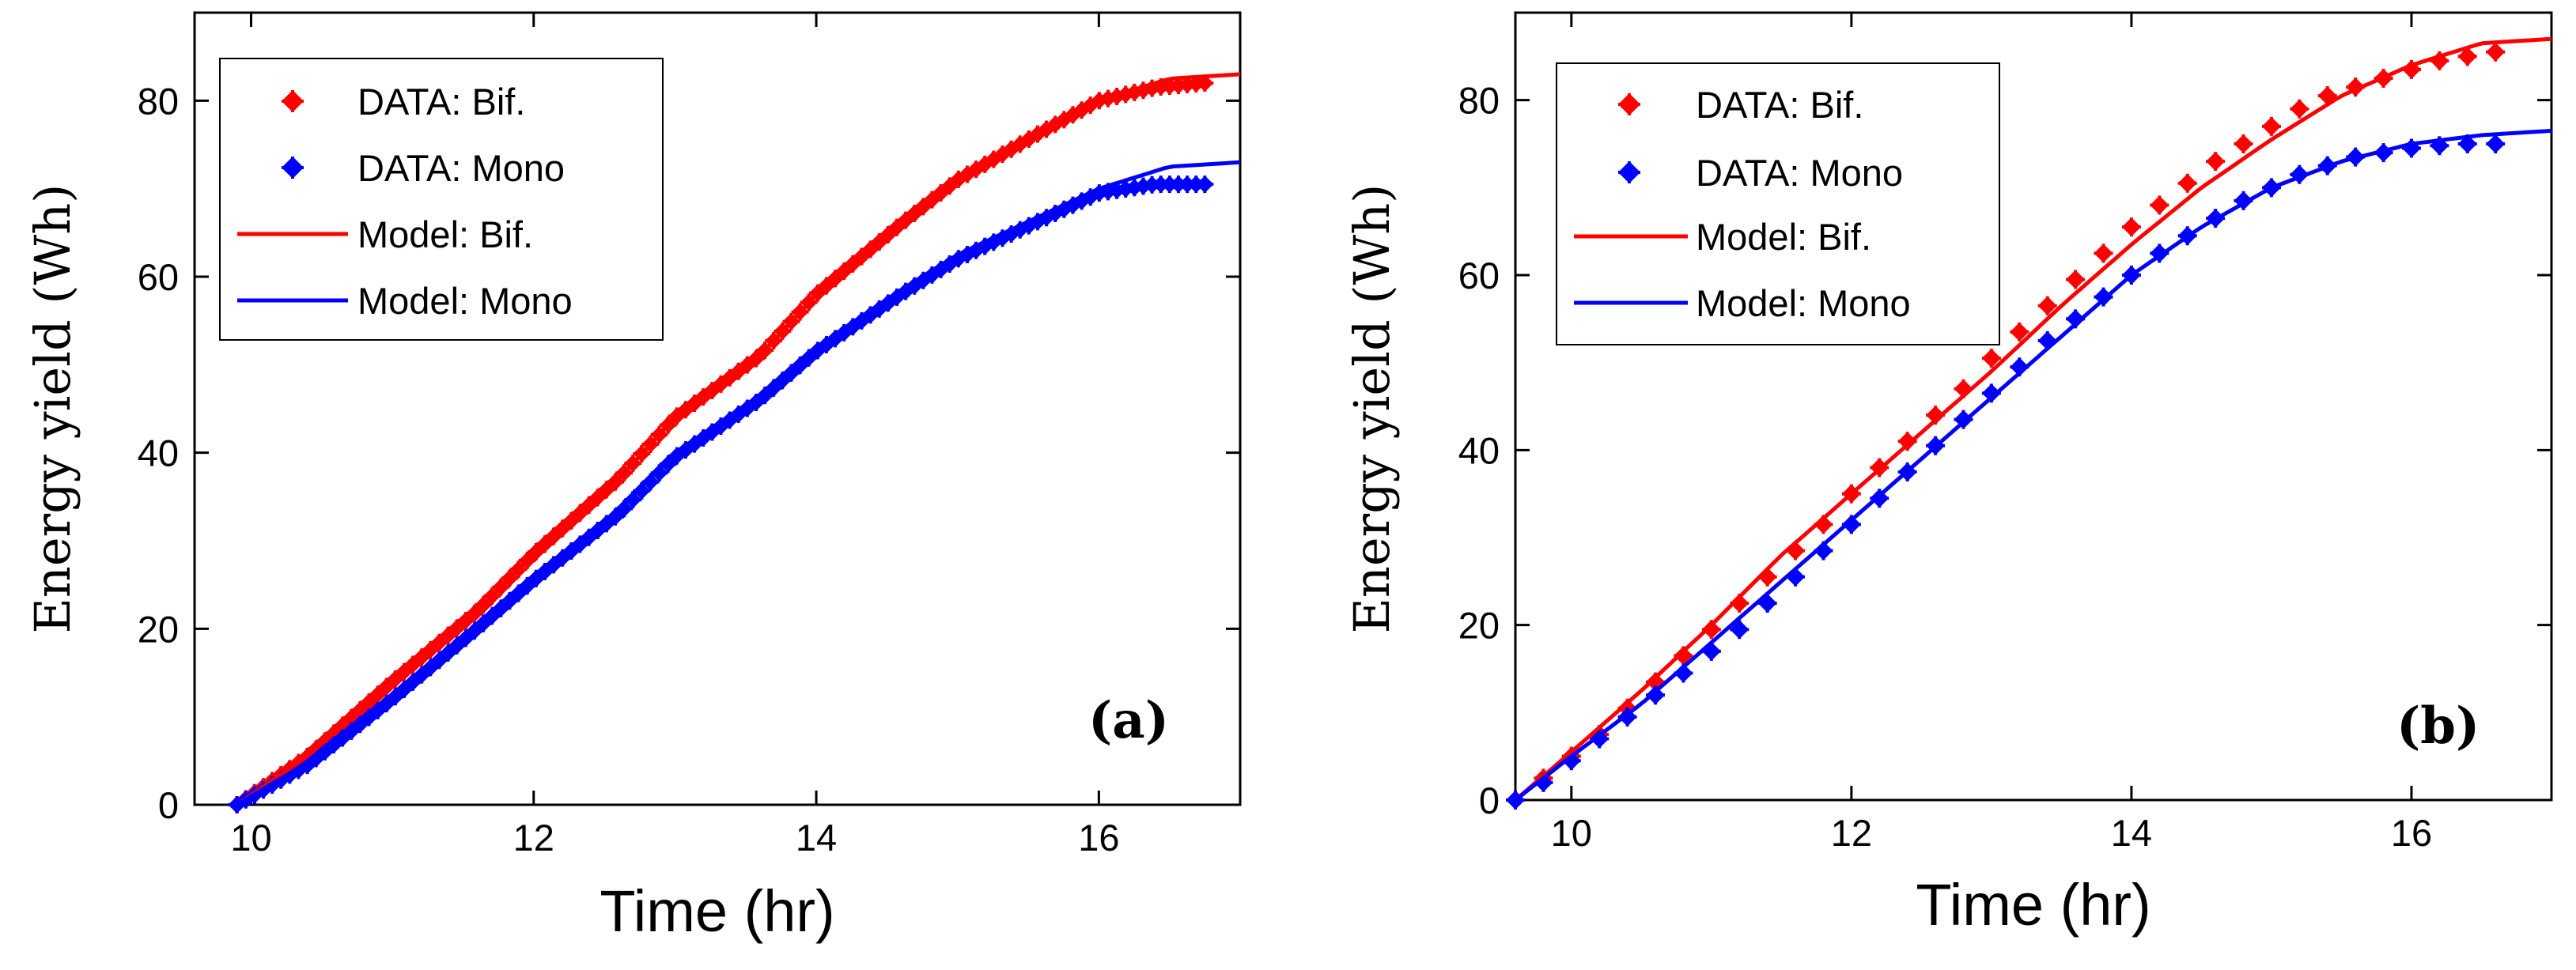  I want to click on legend-box, so click(442, 199).